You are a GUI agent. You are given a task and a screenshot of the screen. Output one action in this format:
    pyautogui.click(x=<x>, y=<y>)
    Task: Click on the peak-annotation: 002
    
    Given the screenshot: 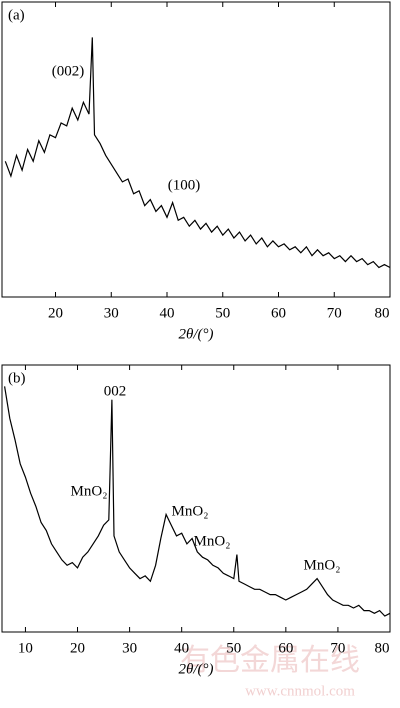 What is the action you would take?
    pyautogui.click(x=115, y=391)
    